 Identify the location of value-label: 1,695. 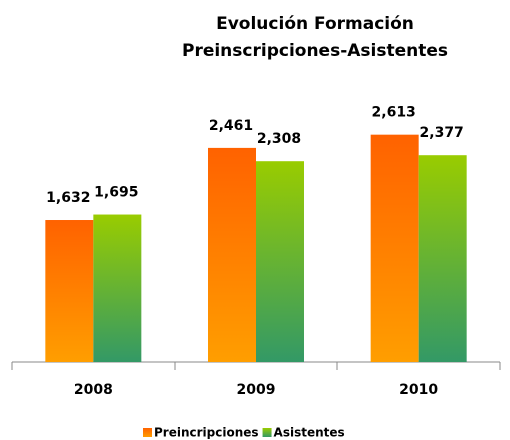
(116, 193).